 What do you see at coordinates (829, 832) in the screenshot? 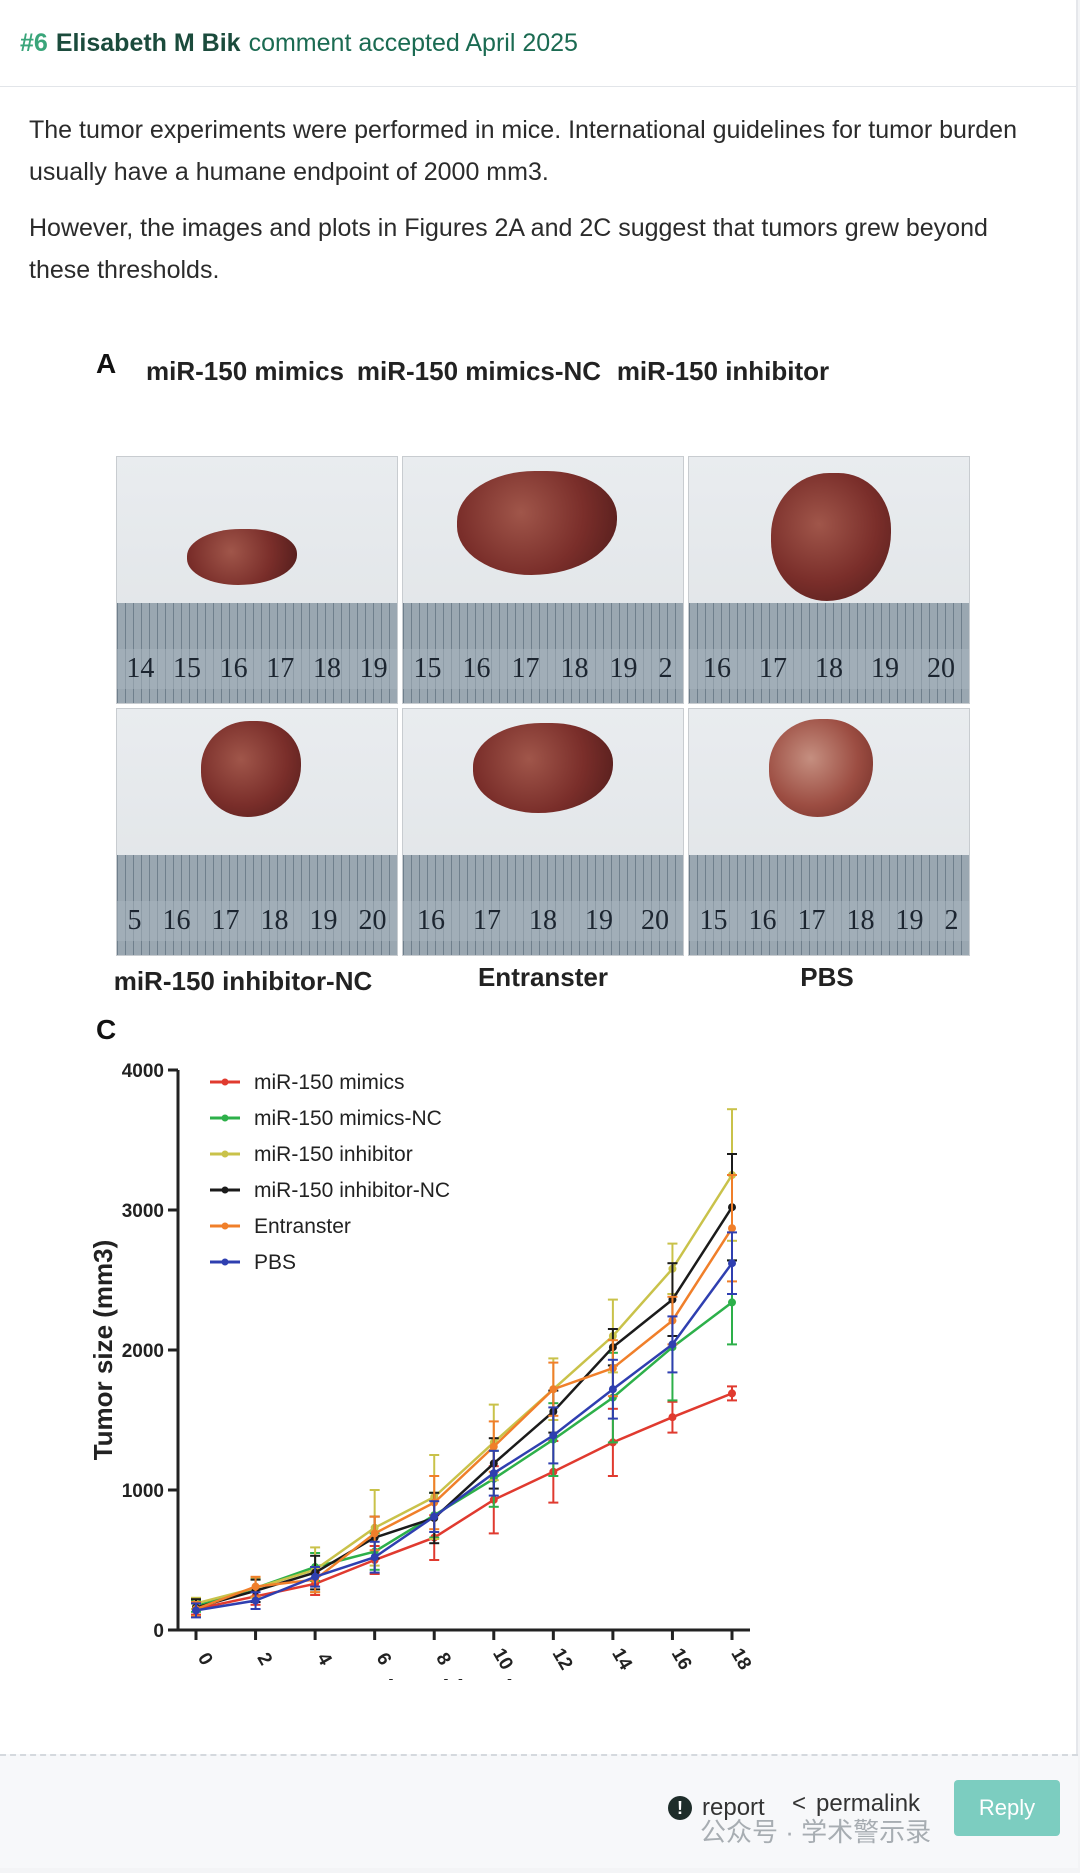
I see `tumor-photo-pbs: 15 16 17 18 19 2` at bounding box center [829, 832].